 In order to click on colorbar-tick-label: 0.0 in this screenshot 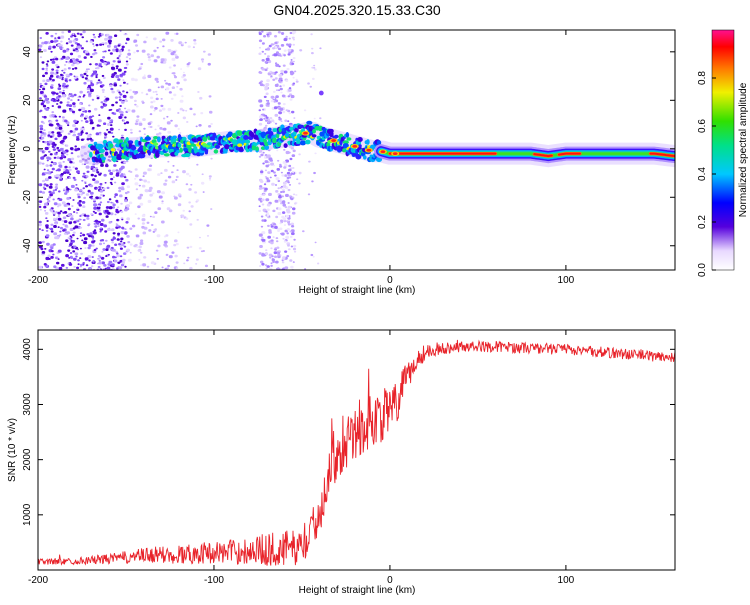, I will do `click(702, 270)`.